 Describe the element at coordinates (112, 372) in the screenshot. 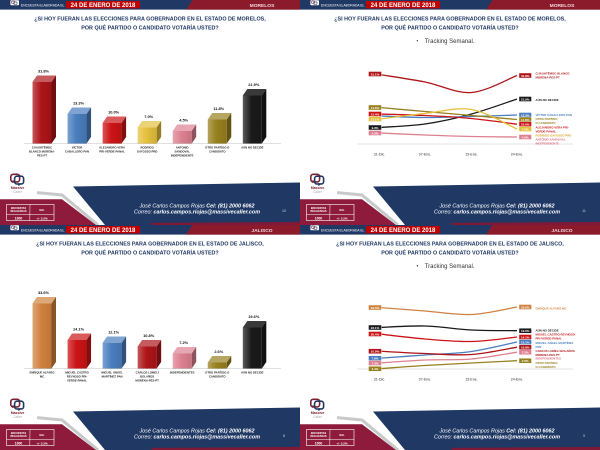

I see `svg-text: MIGUEL ÁNGEL` at that location.